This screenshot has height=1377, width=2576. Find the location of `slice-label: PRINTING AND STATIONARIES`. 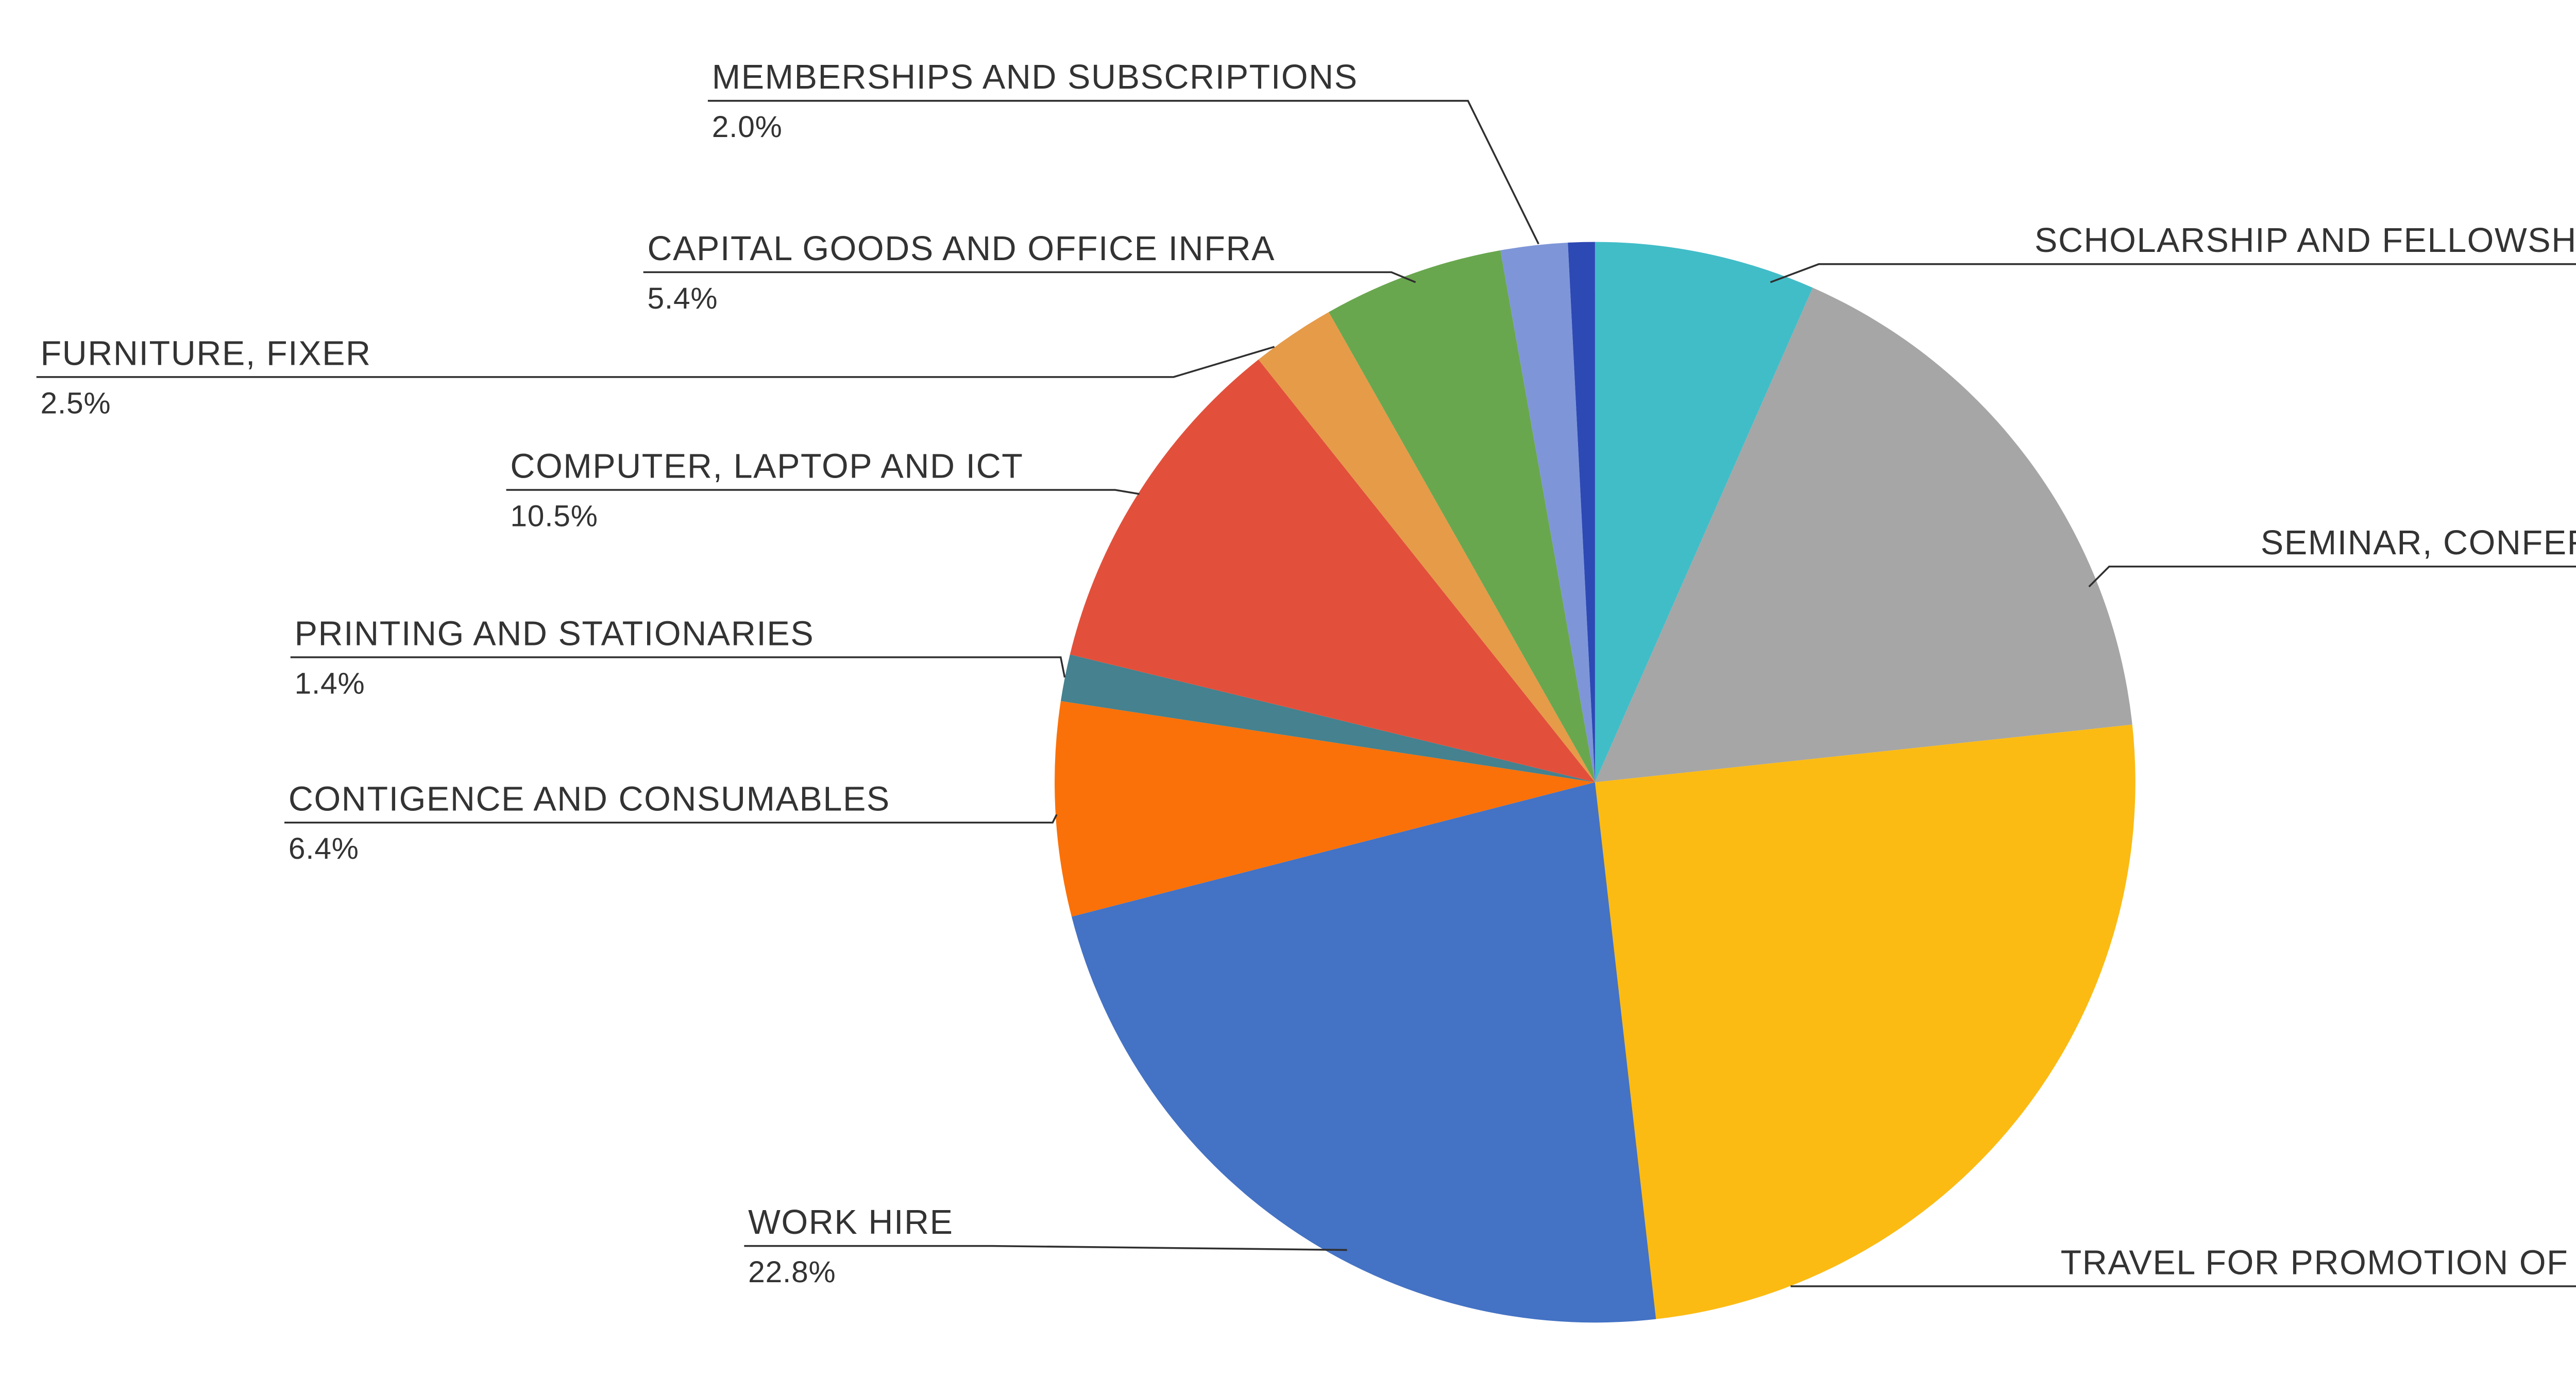

slice-label: PRINTING AND STATIONARIES is located at coordinates (555, 634).